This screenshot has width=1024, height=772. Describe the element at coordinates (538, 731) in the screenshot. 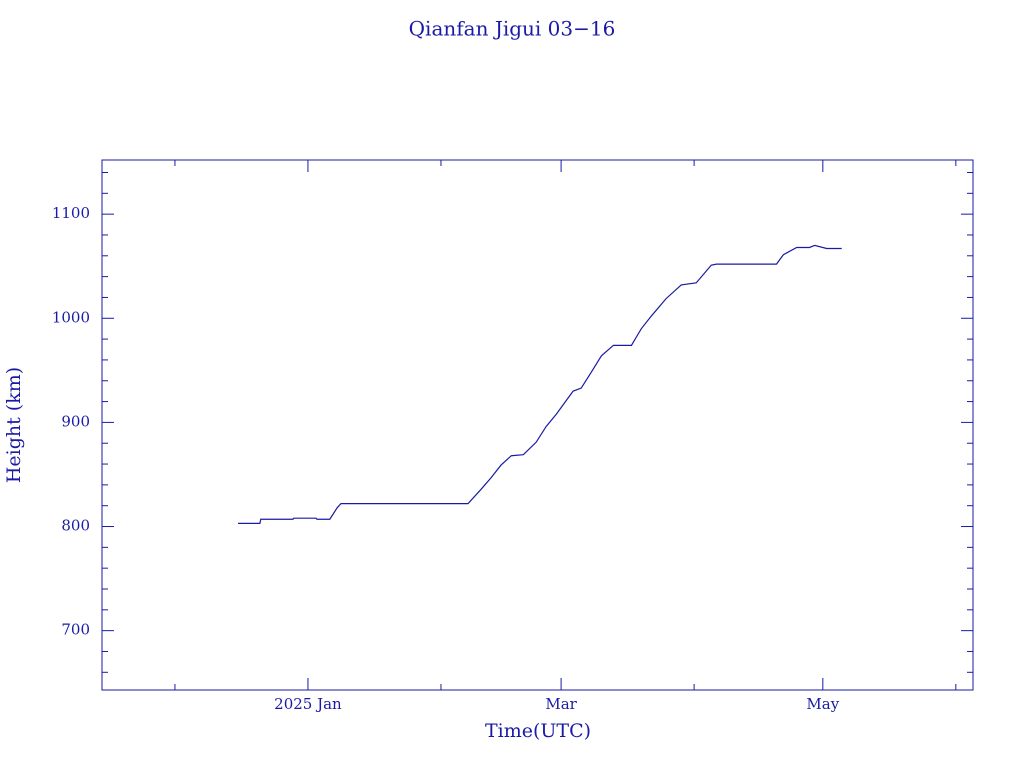

I see `x-axis-label: Time(UTC)` at that location.